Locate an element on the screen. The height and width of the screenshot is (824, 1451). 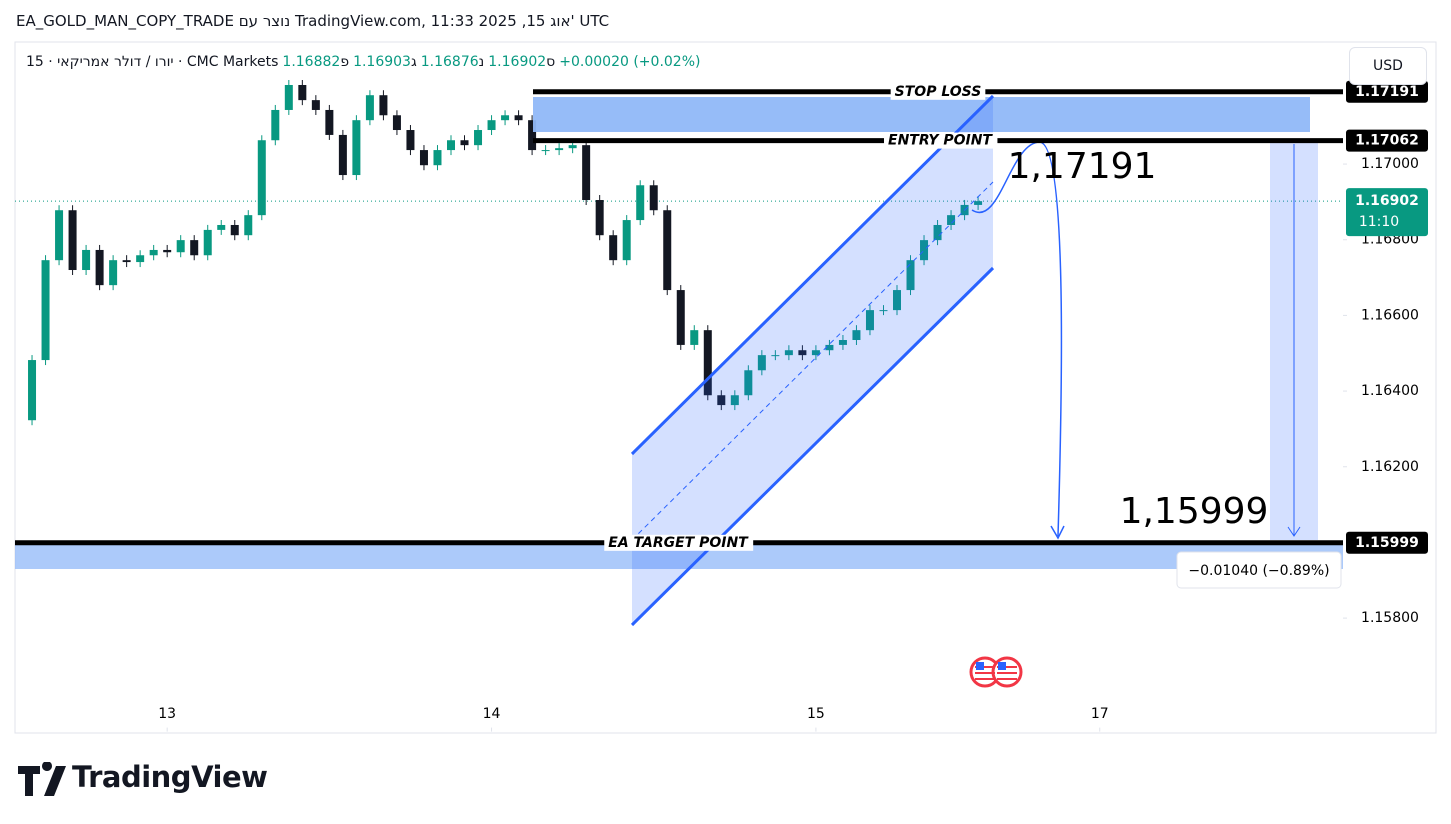
ohlc-value: 1.16876 is located at coordinates (449, 62).